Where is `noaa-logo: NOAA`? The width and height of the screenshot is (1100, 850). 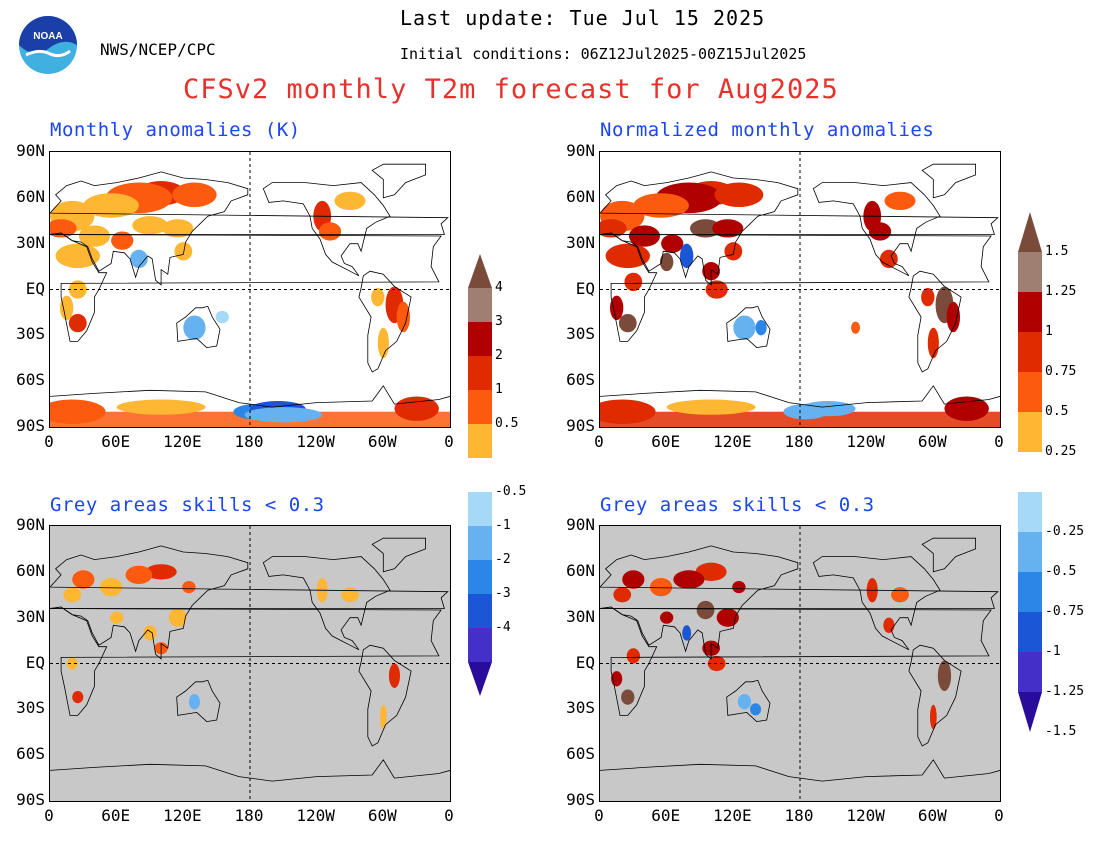
noaa-logo: NOAA is located at coordinates (48, 45).